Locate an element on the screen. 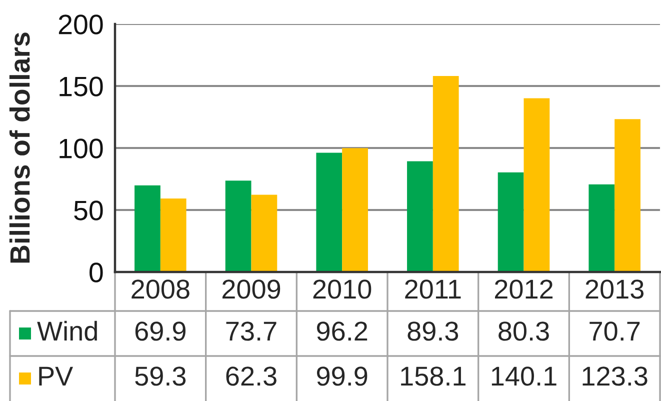  data-label: 70.7 is located at coordinates (615, 331).